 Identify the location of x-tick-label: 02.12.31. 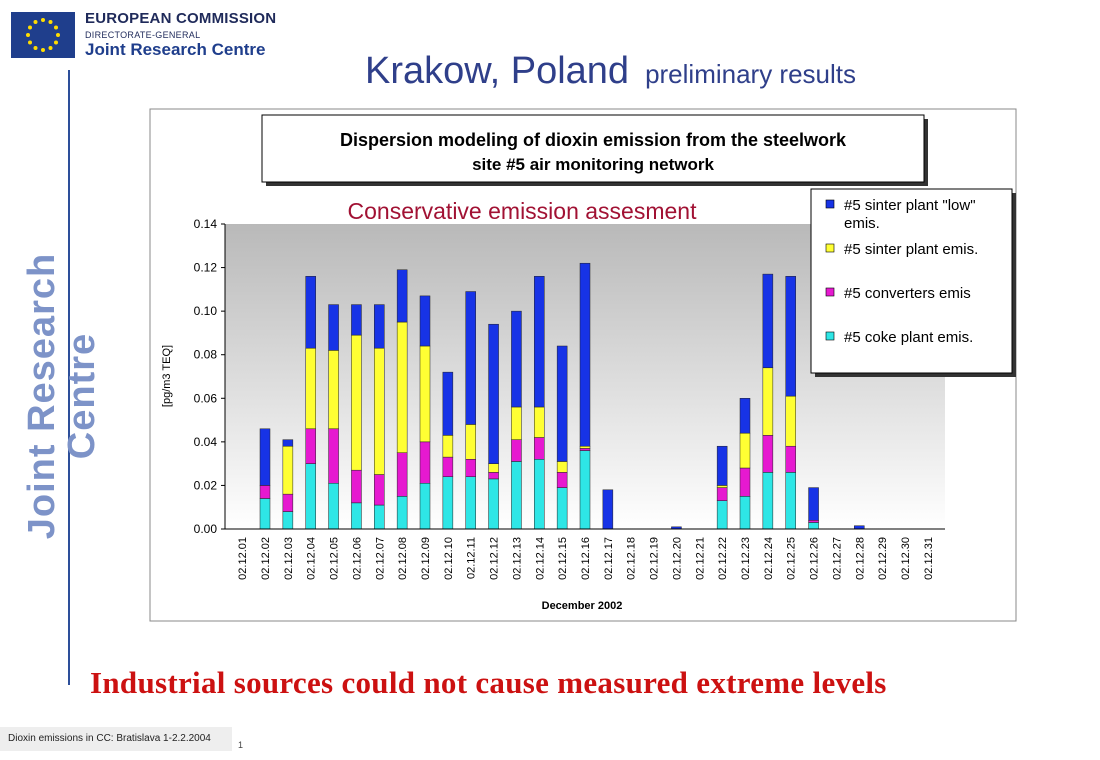
(929, 558).